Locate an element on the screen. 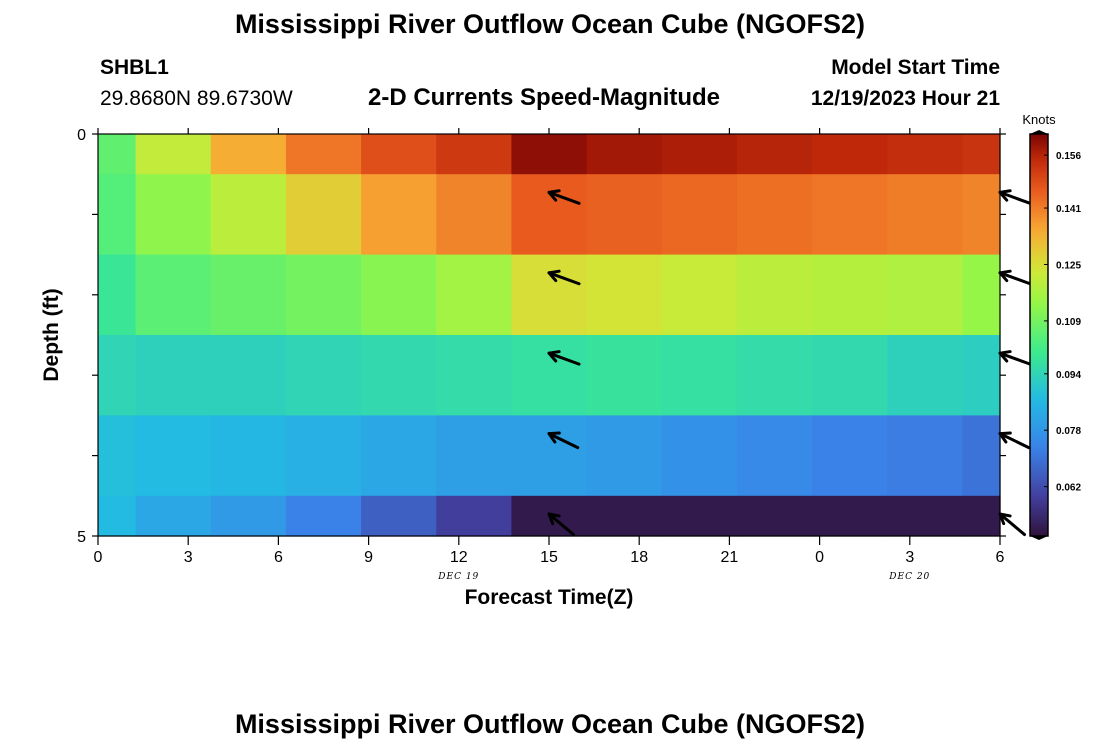 This screenshot has height=750, width=1100. x-tick-label: 12 is located at coordinates (459, 557).